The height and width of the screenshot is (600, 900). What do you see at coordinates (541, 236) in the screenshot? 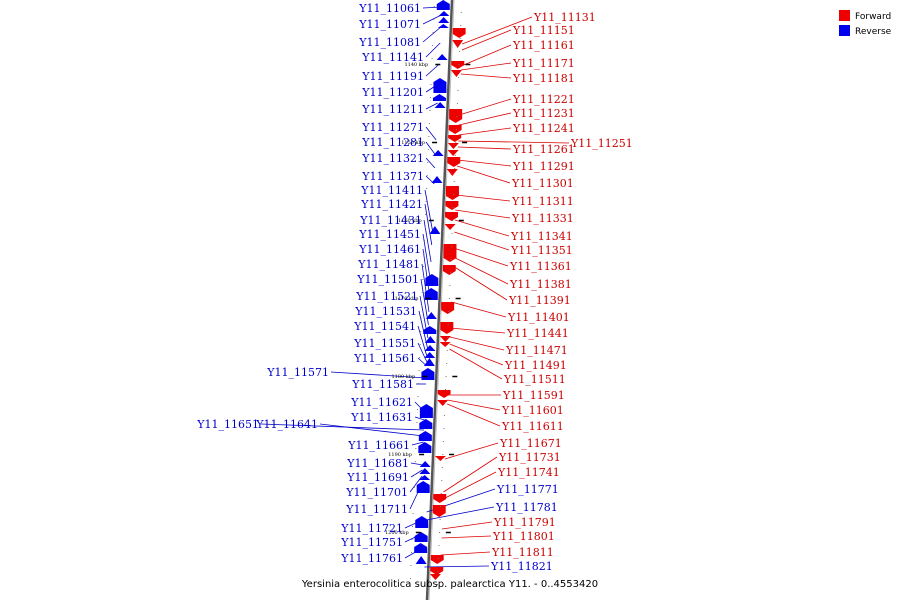
I see `forward-gene-label: Y11_11341` at bounding box center [541, 236].